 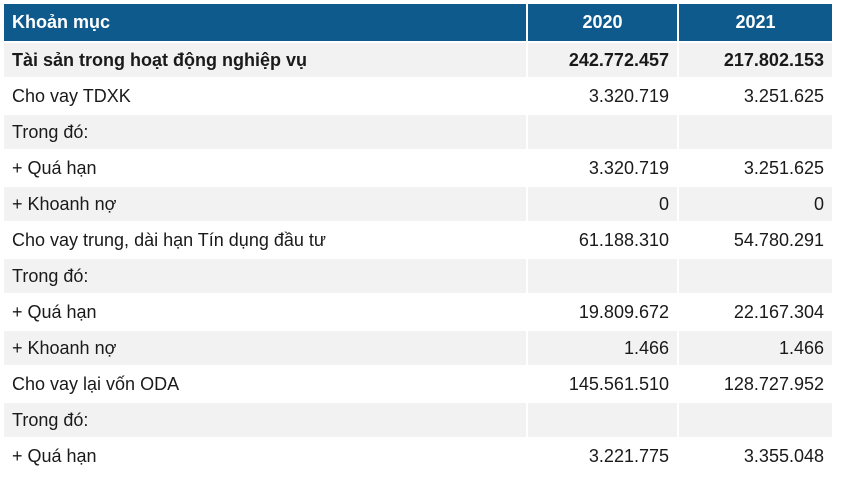 What do you see at coordinates (603, 59) in the screenshot?
I see `value-2020: 242.772.457` at bounding box center [603, 59].